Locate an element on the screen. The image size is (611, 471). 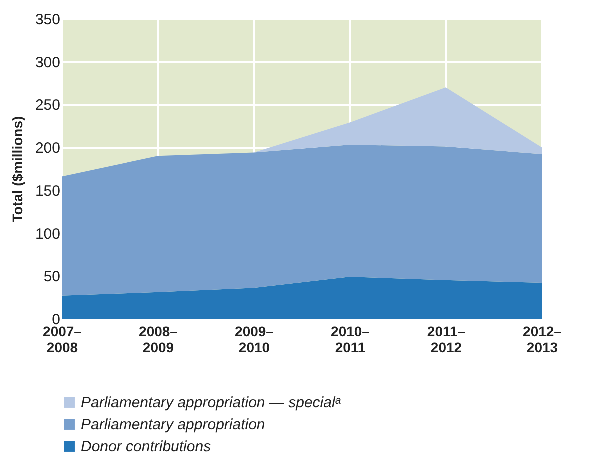
legend-label: Donor contributions is located at coordinates (146, 447).